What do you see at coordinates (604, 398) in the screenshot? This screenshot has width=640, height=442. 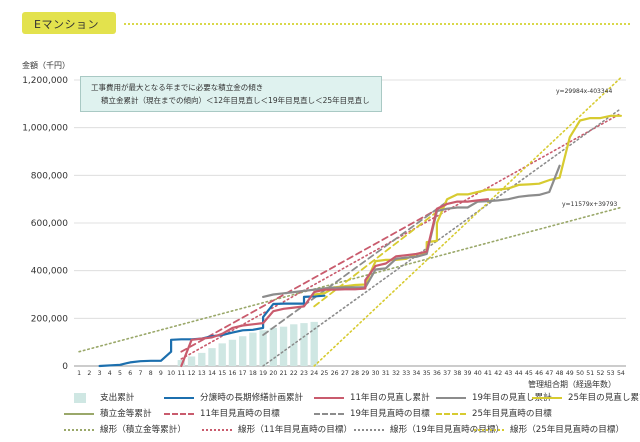 I see `legend-label-rev25: 25年目の見直し累計` at bounding box center [604, 398].